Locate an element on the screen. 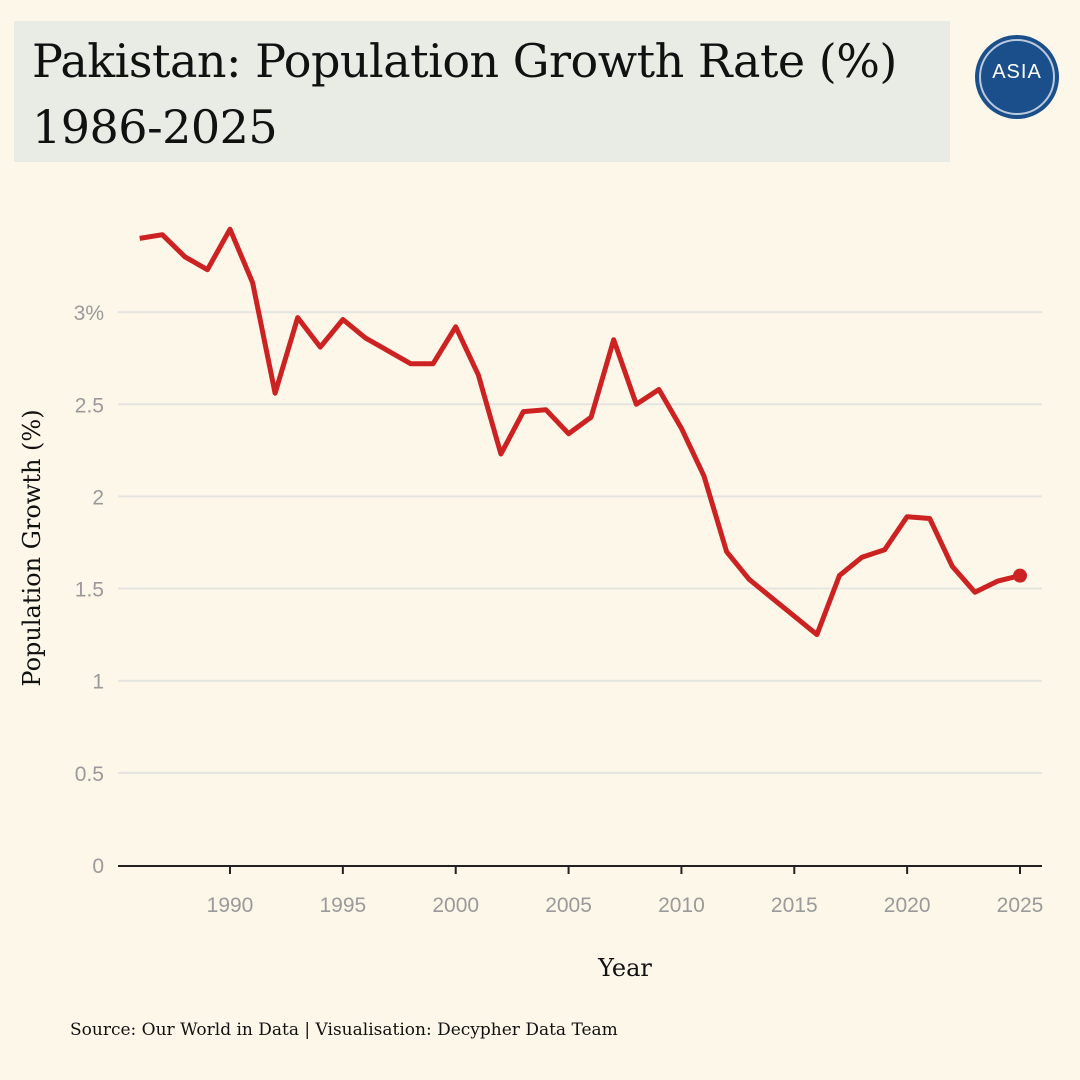  title-line-2: 1986-2025 is located at coordinates (155, 127).